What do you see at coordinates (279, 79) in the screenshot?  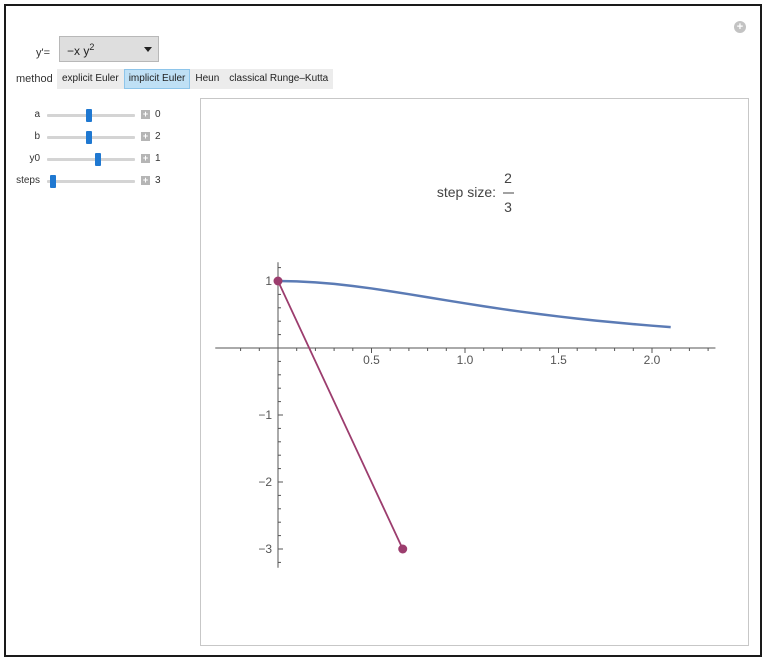 I see `method-option-classical-runge-kutta: classical Runge–Kutta` at bounding box center [279, 79].